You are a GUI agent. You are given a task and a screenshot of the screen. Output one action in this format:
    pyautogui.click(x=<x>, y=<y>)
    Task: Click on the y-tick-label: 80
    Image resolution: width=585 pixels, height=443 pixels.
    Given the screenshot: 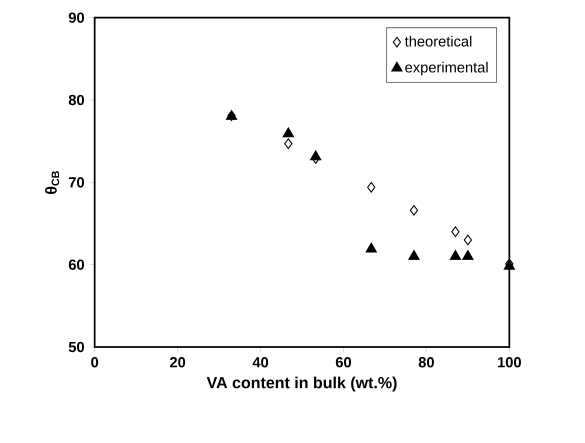 What is the action you would take?
    pyautogui.click(x=76, y=100)
    